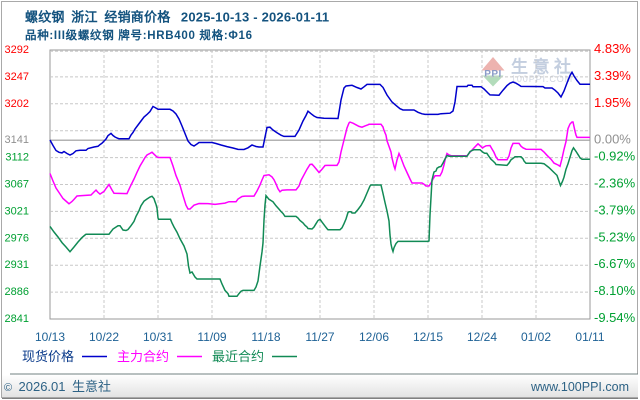 This screenshot has height=400, width=640. Describe the element at coordinates (177, 17) in the screenshot. I see `svg-text:螺纹钢 浙江 经销商价格 2025-10-13 - 202: 螺纹钢 浙江 经销商价格 2025-10-13 - 2026-01-11` at that location.